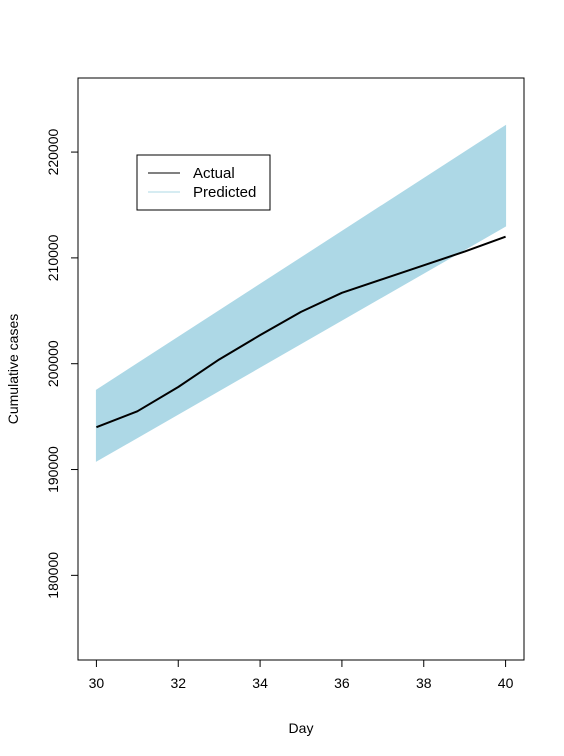 The width and height of the screenshot is (564, 756). I want to click on x-tick-label: 38, so click(424, 683).